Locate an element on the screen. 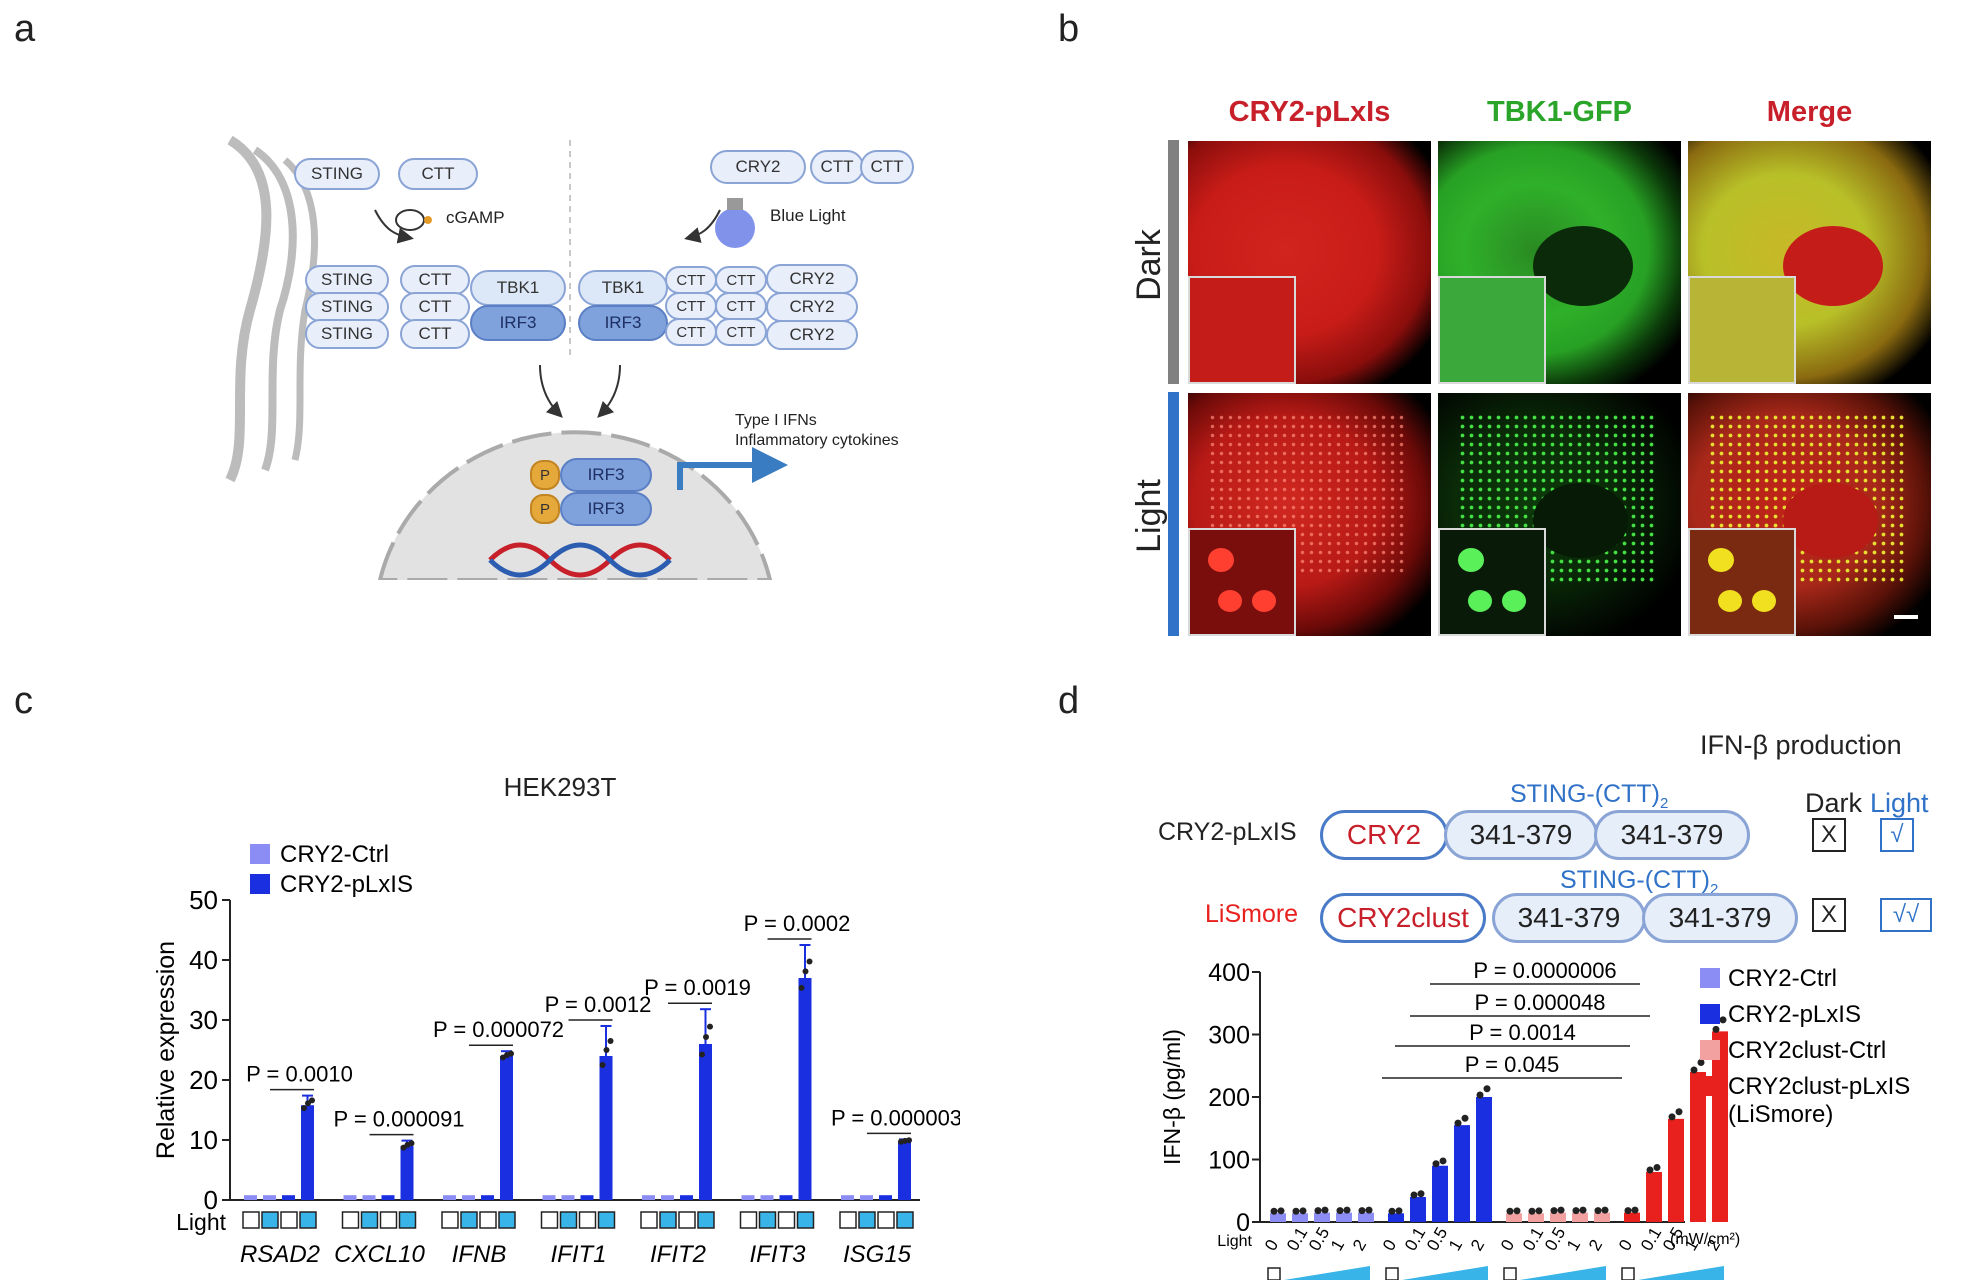 The width and height of the screenshot is (1972, 1284). y-tick-label: 0 is located at coordinates (1243, 1223).